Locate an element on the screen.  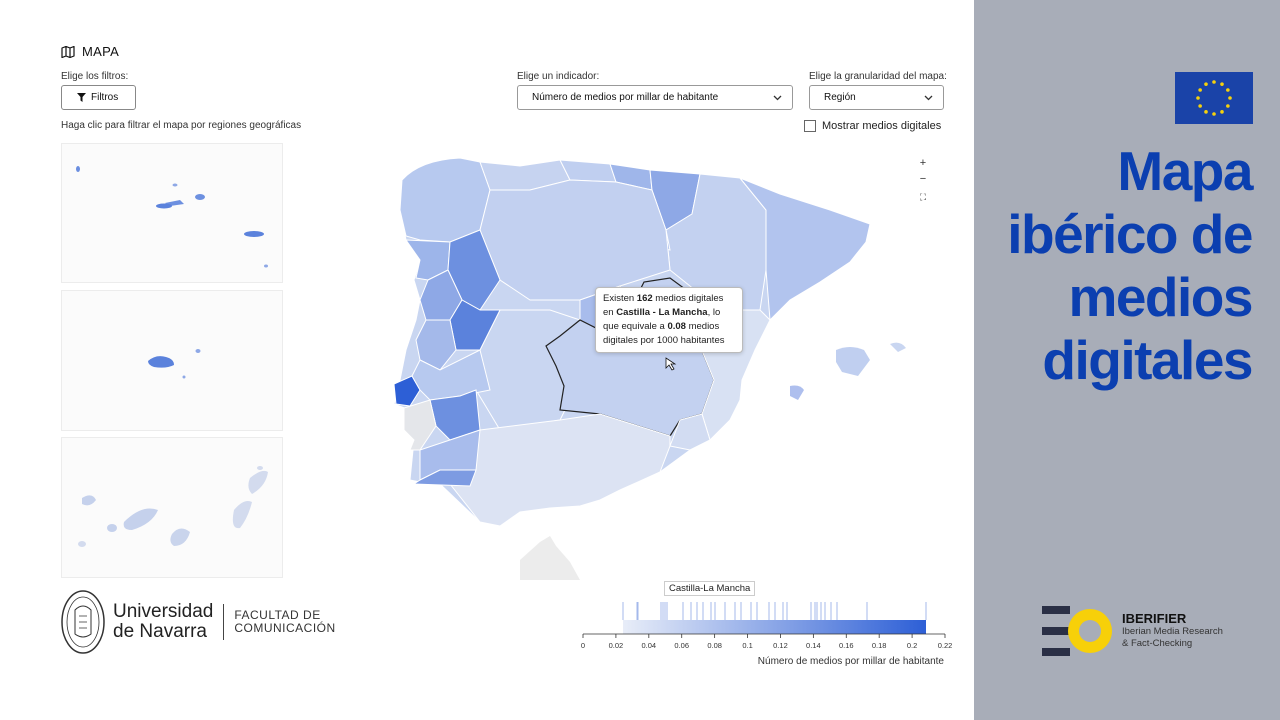
indicator-select: Número de medios por millar de habitante is located at coordinates (655, 97).